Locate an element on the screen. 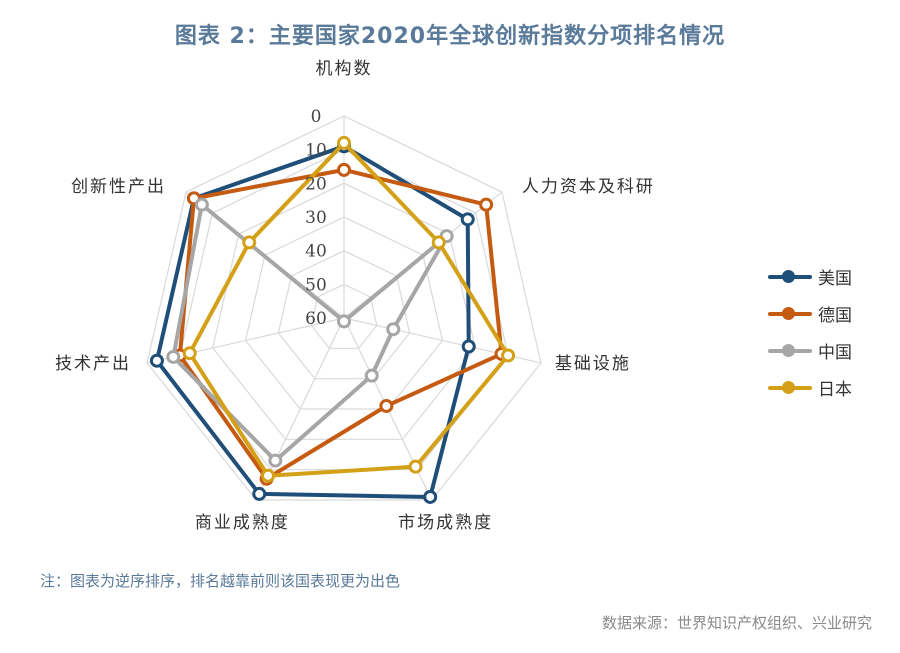  tick-label: 50 is located at coordinates (316, 285).